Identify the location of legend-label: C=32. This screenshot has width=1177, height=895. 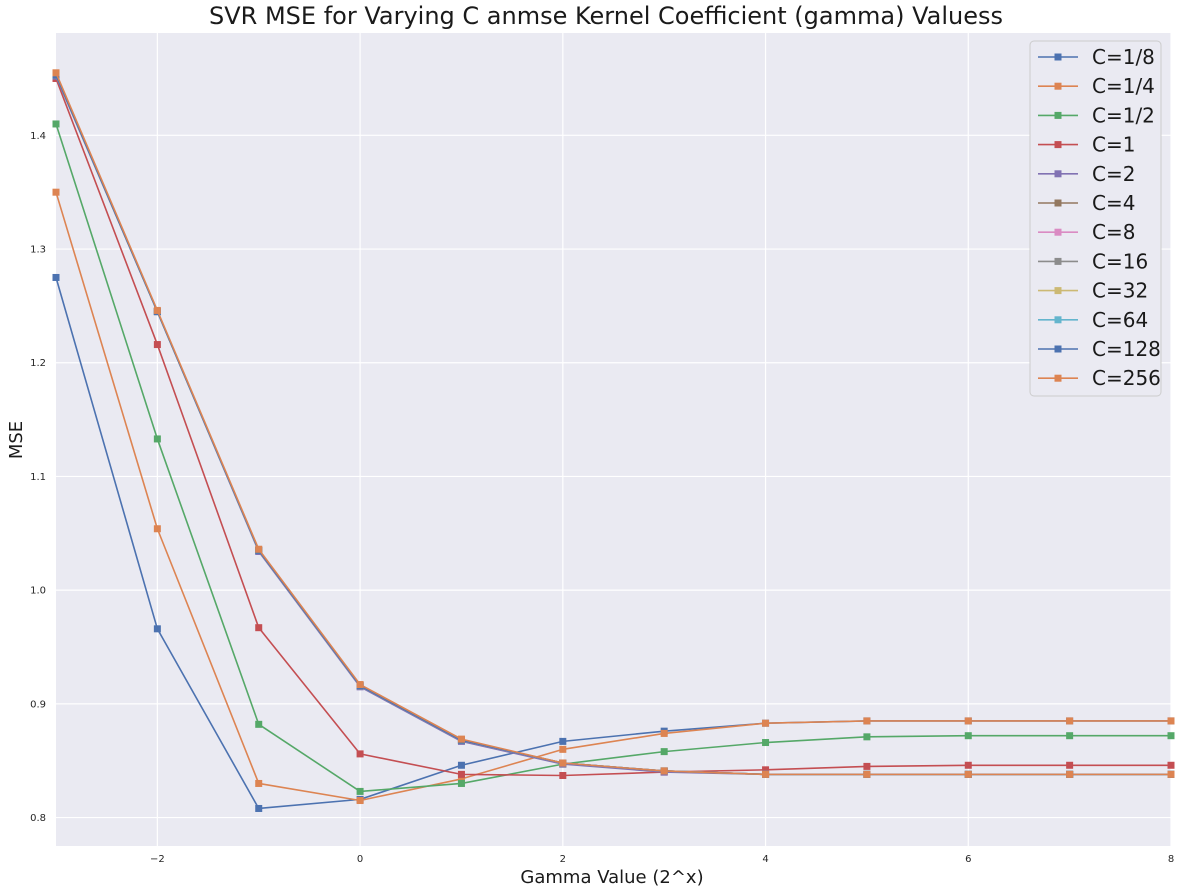
(1120, 291).